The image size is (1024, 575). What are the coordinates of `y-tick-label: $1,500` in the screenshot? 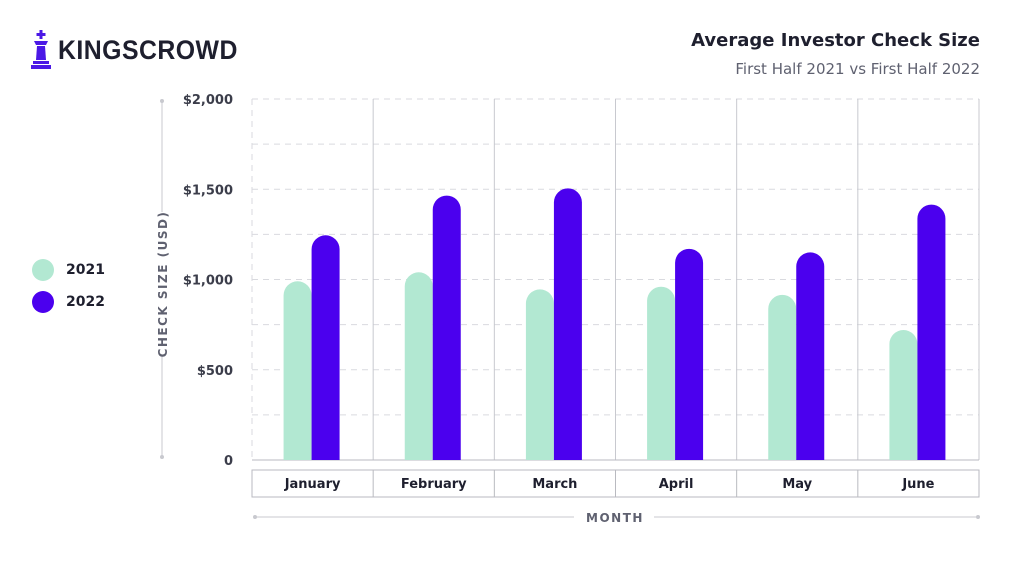 It's located at (208, 190).